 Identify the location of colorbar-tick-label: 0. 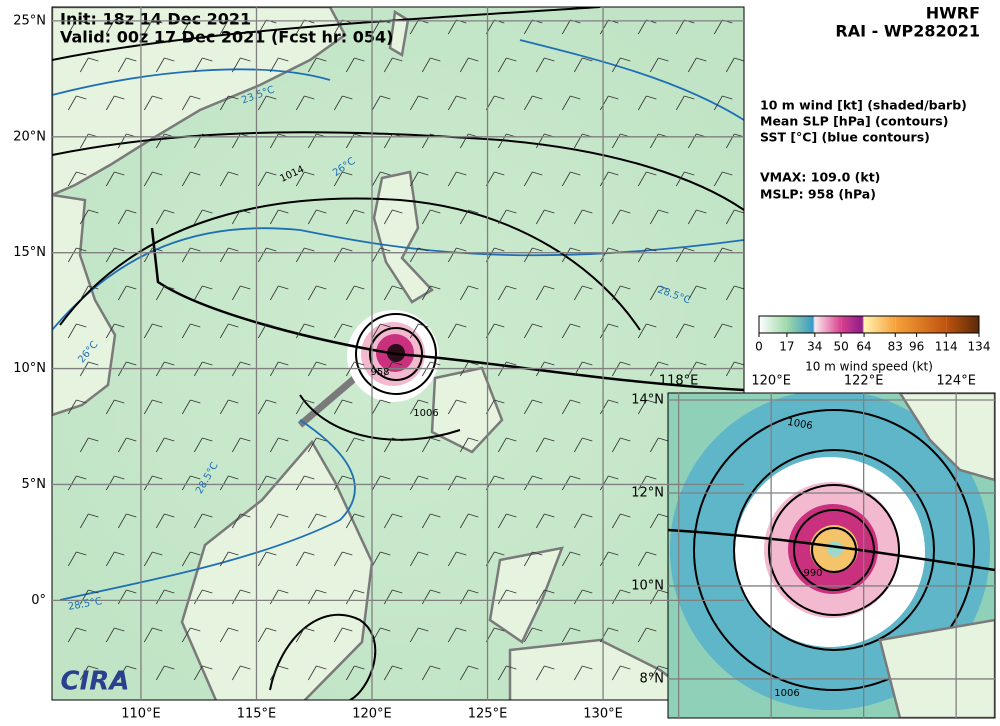
(759, 347).